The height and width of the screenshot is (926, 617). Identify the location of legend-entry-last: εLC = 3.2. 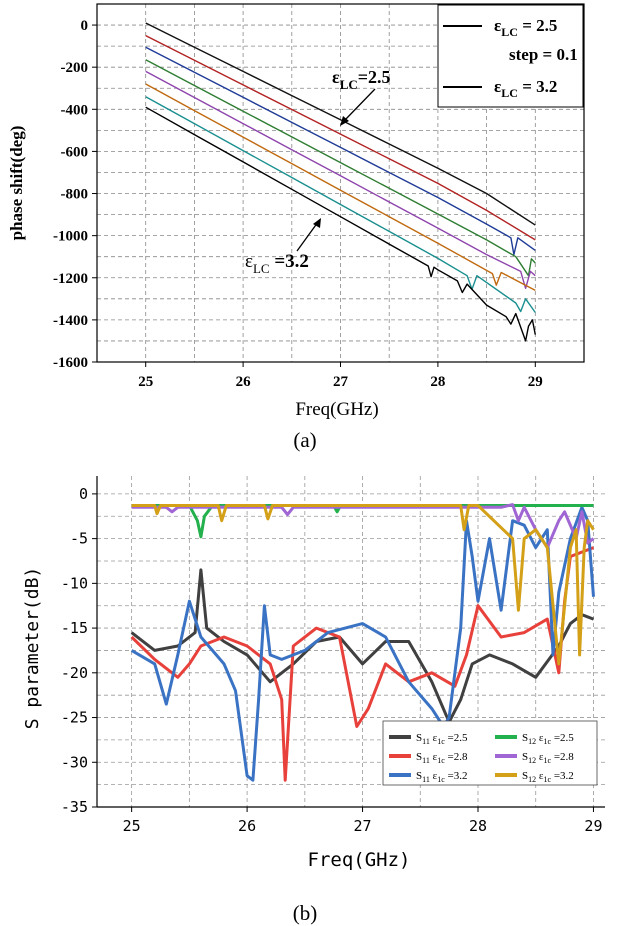
(525, 88).